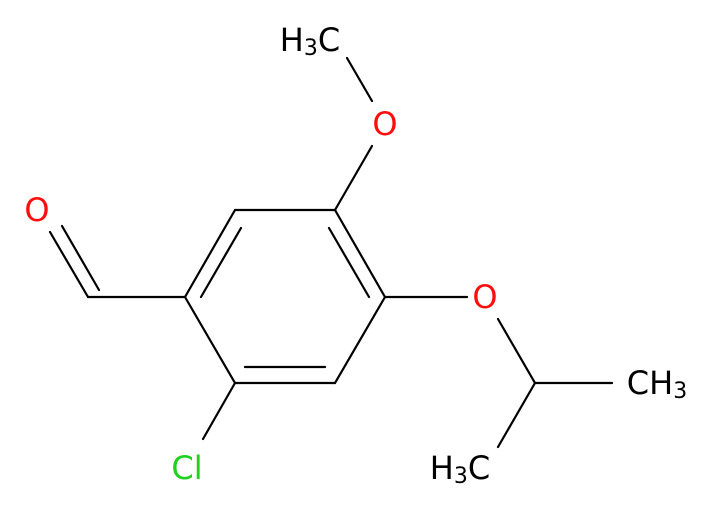  I want to click on atom-text: Cl, so click(186, 468).